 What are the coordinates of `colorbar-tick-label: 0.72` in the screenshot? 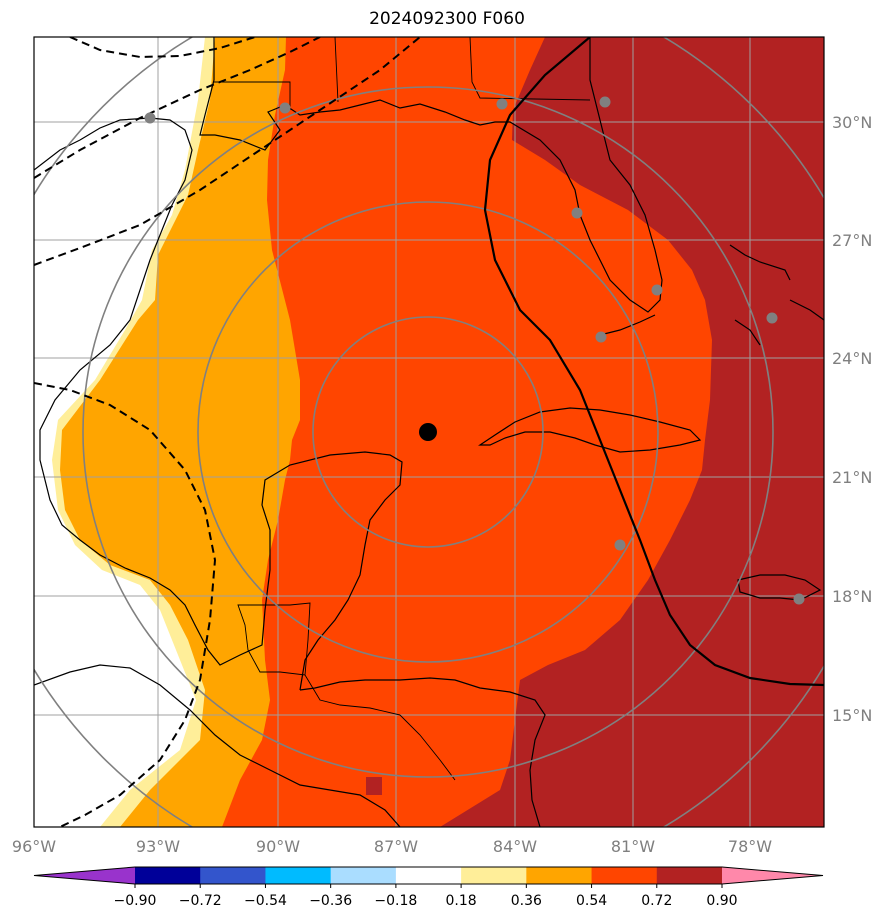 It's located at (656, 901).